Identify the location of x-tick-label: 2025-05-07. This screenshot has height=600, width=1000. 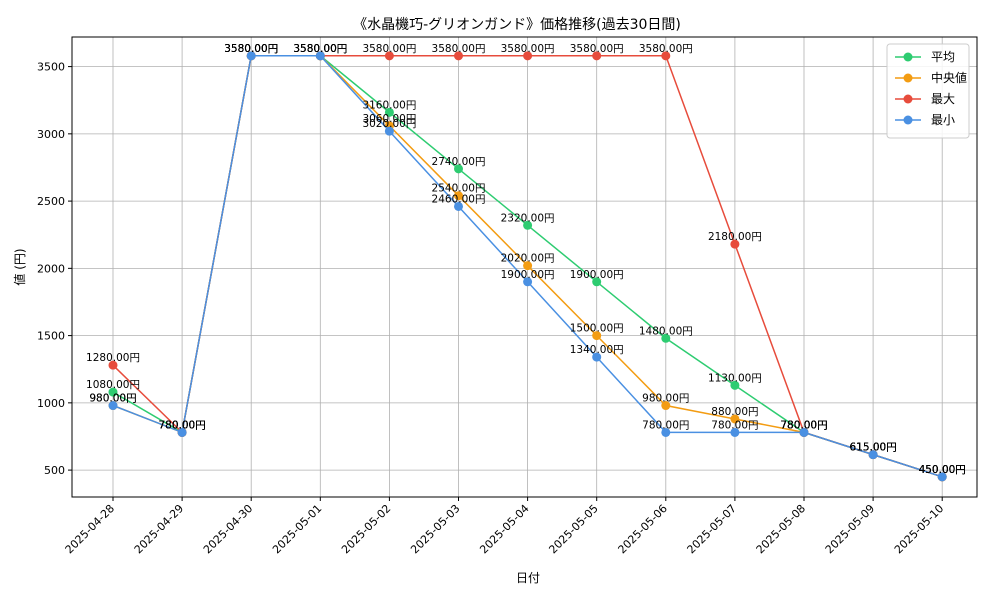
(712, 529).